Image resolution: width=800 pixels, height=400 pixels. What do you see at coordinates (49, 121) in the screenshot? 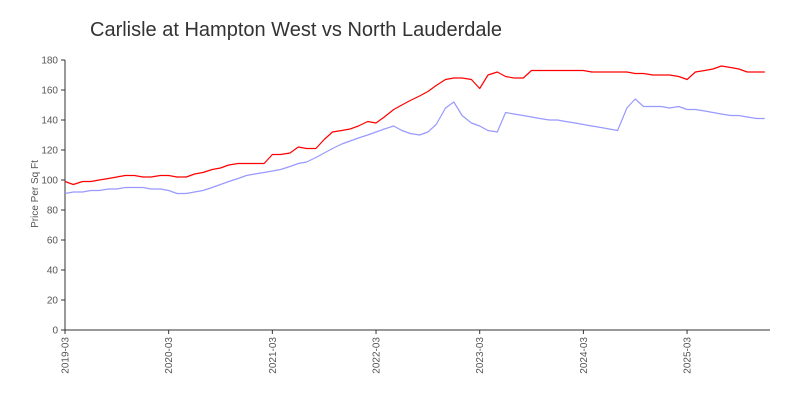
I see `y-tick-label: 140` at bounding box center [49, 121].